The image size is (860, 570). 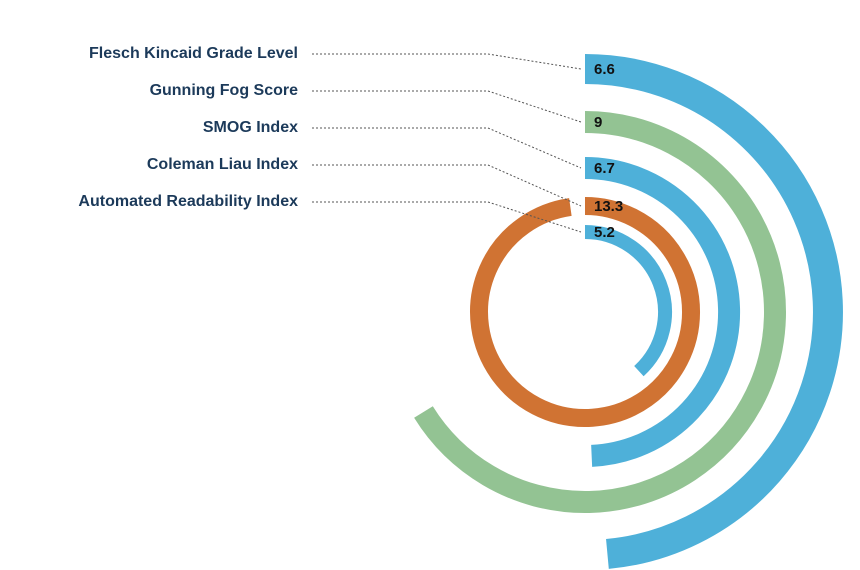 What do you see at coordinates (447, 185) in the screenshot?
I see `leader-line-coleman-liau-index` at bounding box center [447, 185].